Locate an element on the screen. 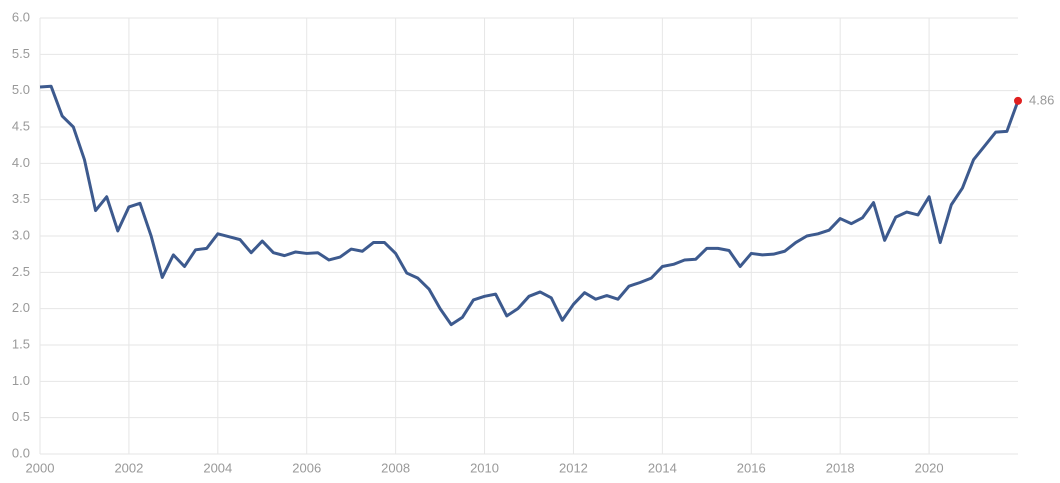 The image size is (1060, 483). x-tick-label: 2016 is located at coordinates (751, 467).